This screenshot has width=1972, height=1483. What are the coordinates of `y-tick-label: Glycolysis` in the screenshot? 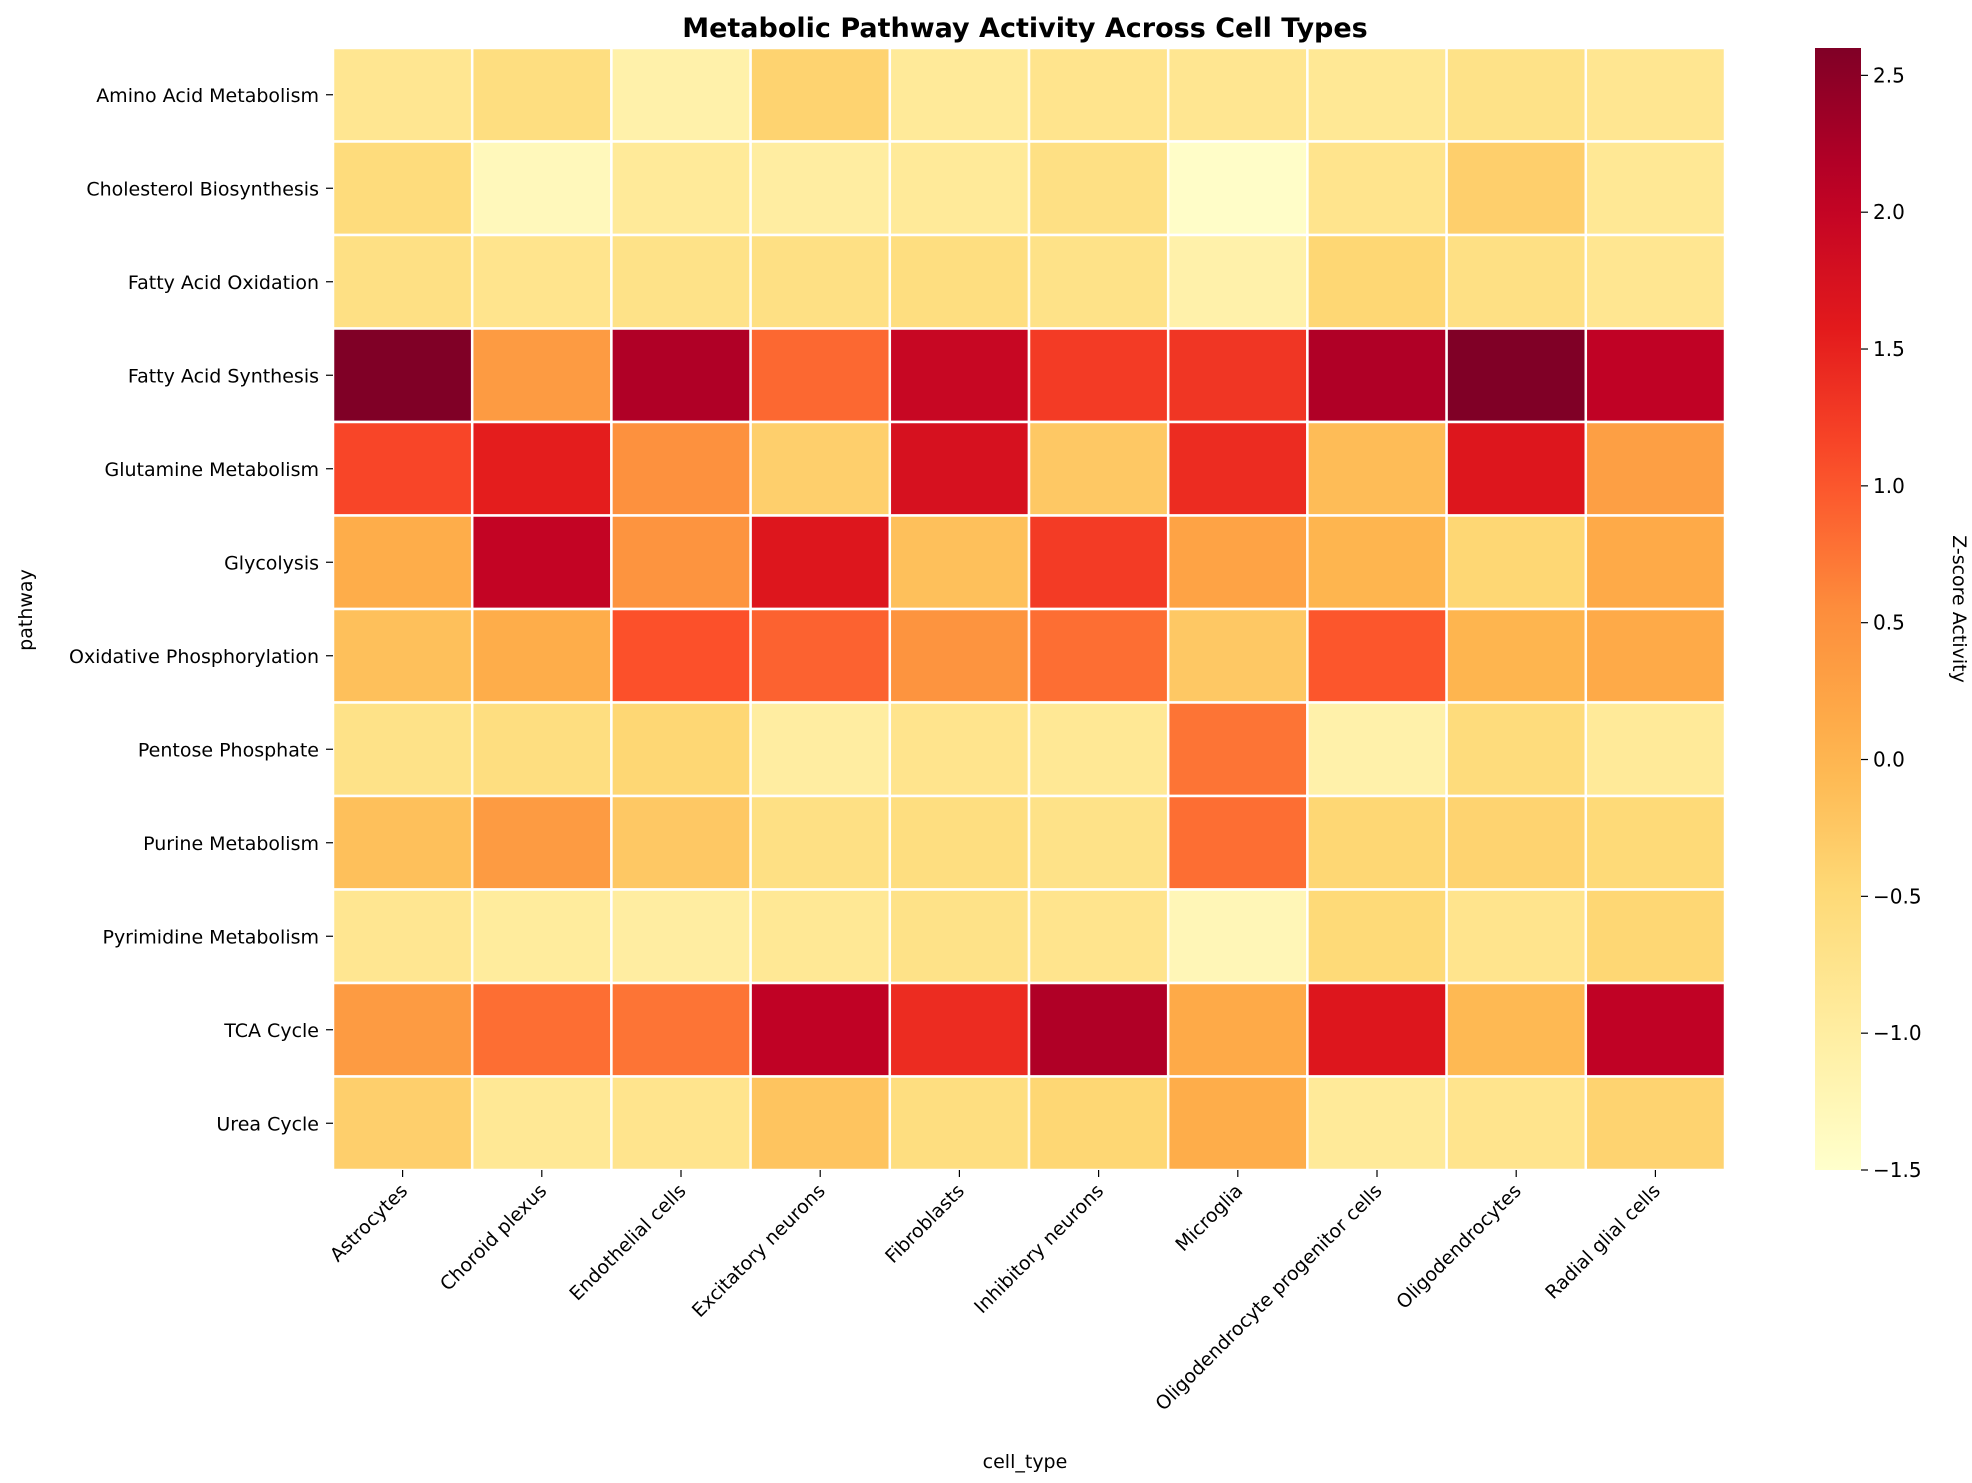 It's located at (271, 563).